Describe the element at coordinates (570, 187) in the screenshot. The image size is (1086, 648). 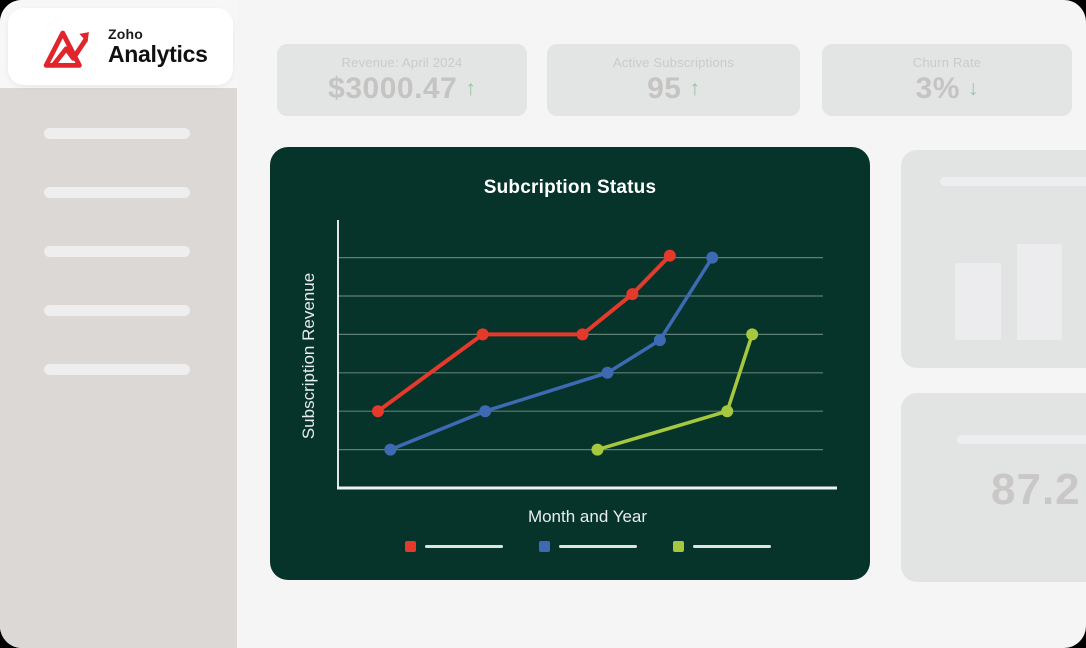
I see `chart-title: Subcription Status` at that location.